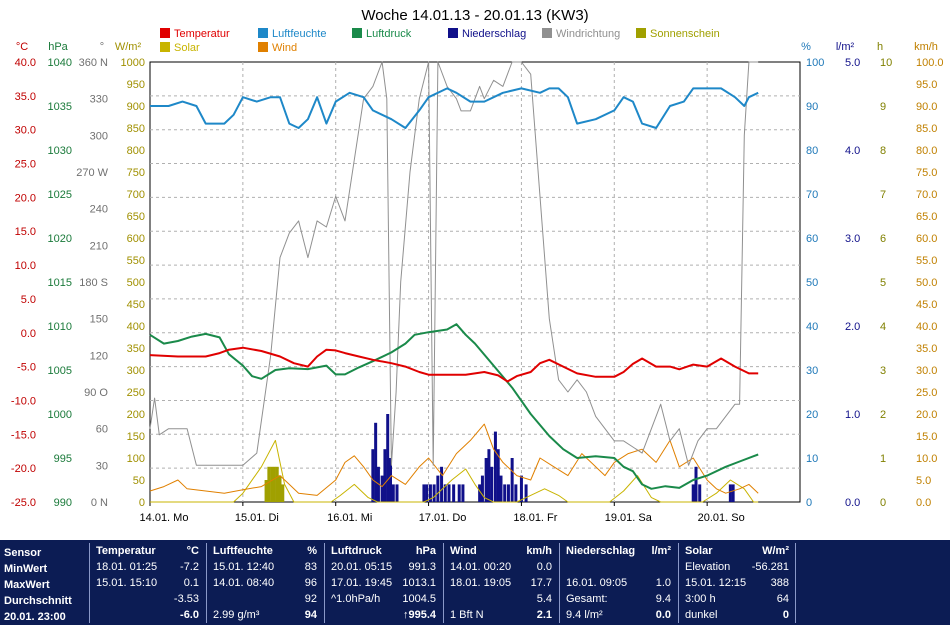  I want to click on current-time-label: 20.01. 23:00, so click(35, 617).